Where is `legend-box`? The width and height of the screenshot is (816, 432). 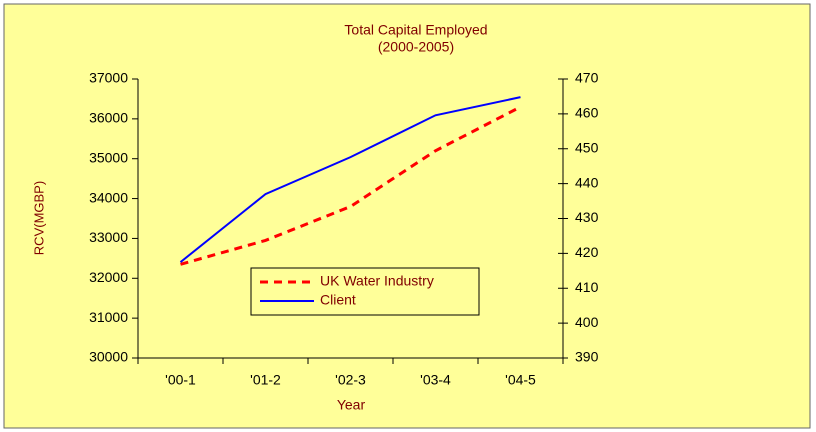 legend-box is located at coordinates (365, 291).